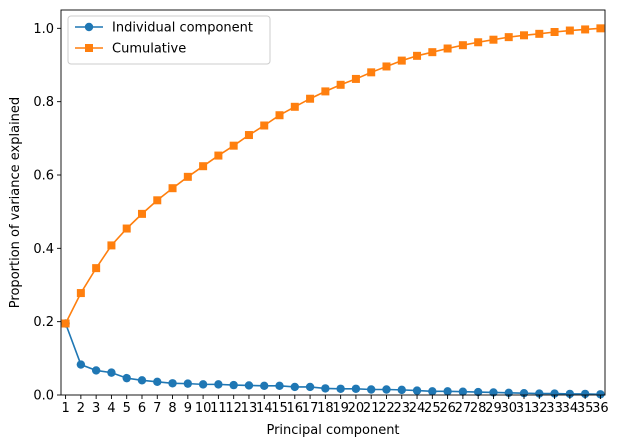 This screenshot has width=618, height=448. What do you see at coordinates (463, 408) in the screenshot?
I see `x-tick-label: 27` at bounding box center [463, 408].